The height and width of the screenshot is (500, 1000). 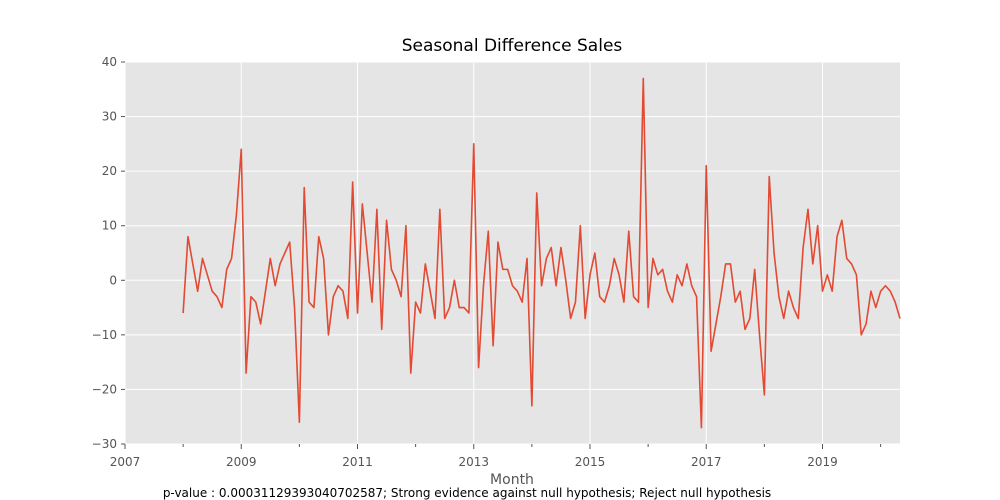 What do you see at coordinates (104, 444) in the screenshot?
I see `y-tick-label: −30` at bounding box center [104, 444].